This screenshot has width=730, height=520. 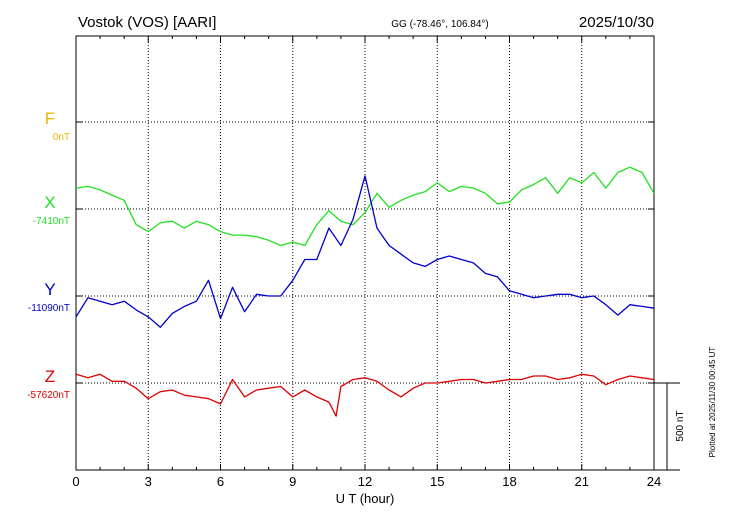 What do you see at coordinates (49, 202) in the screenshot?
I see `series-name-x: X` at bounding box center [49, 202].